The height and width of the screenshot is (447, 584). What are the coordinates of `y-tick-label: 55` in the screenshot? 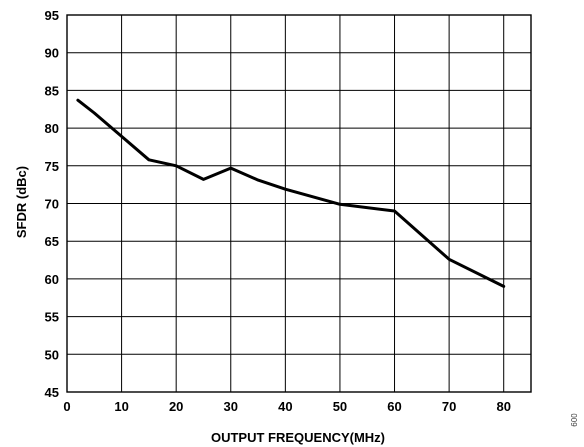 It's located at (52, 317).